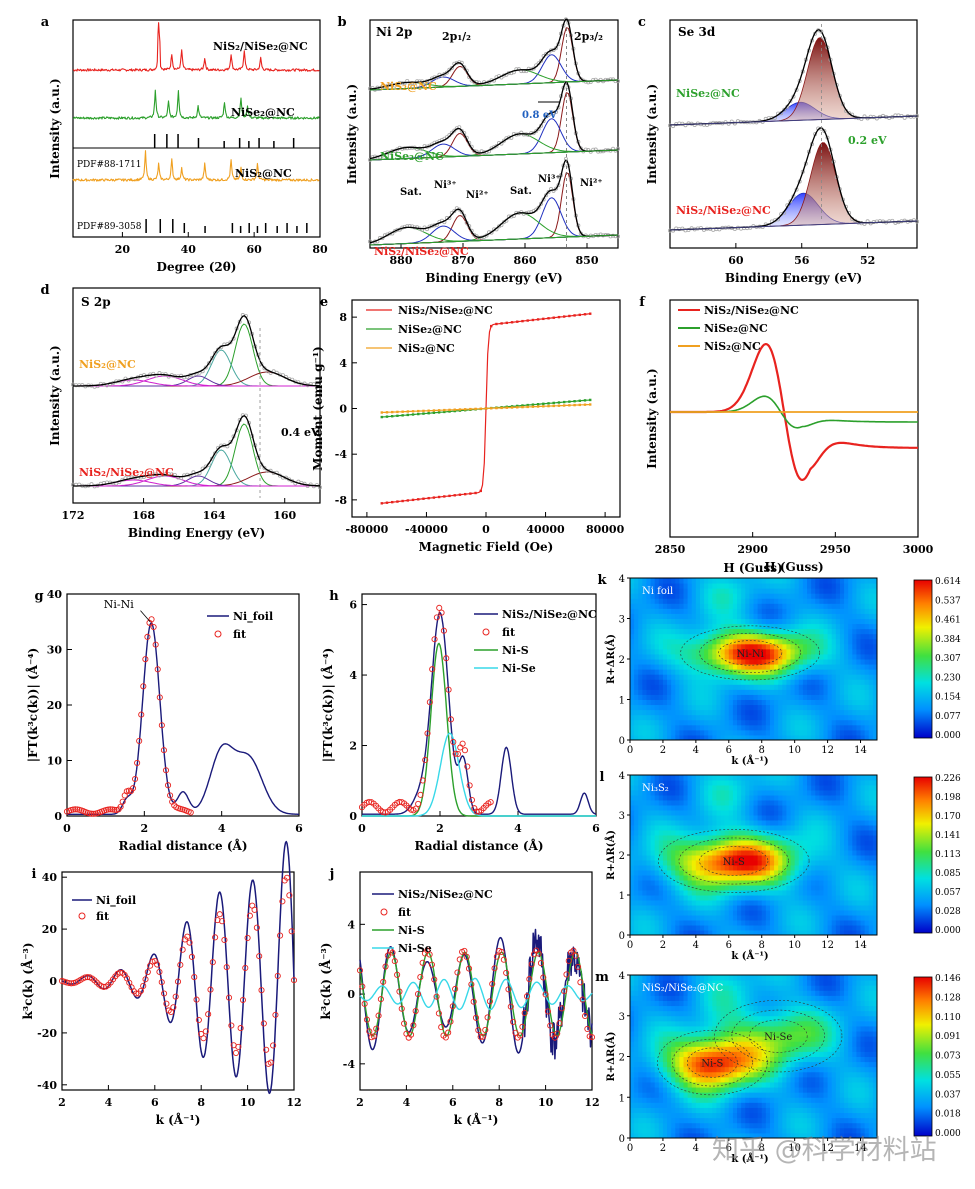  Describe the element at coordinates (948, 736) in the screenshot. I see `colorbar-label: 0.000` at that location.